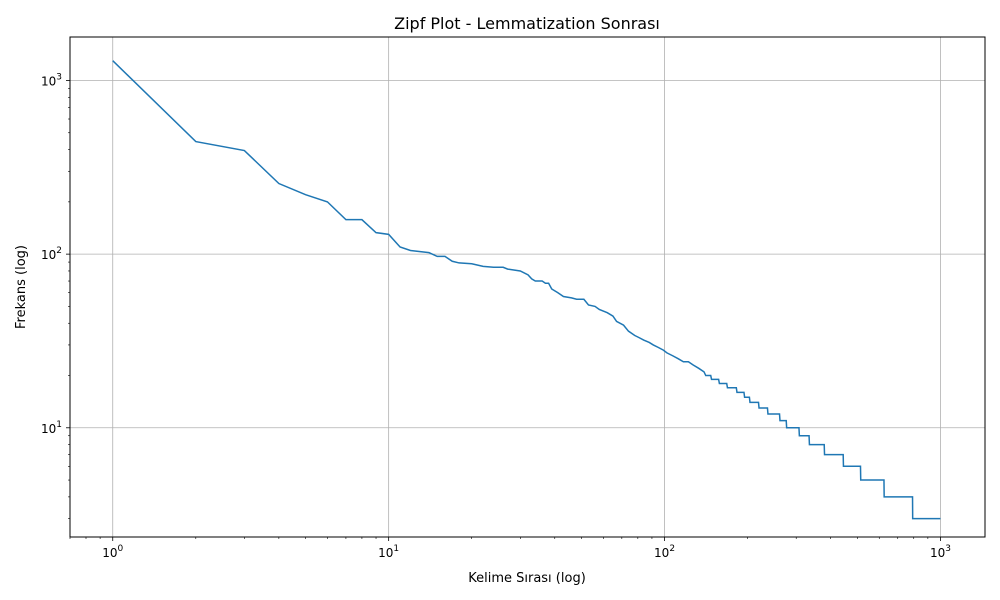 The width and height of the screenshot is (1000, 600). I want to click on y-axis-label: Frekans (log), so click(21, 287).